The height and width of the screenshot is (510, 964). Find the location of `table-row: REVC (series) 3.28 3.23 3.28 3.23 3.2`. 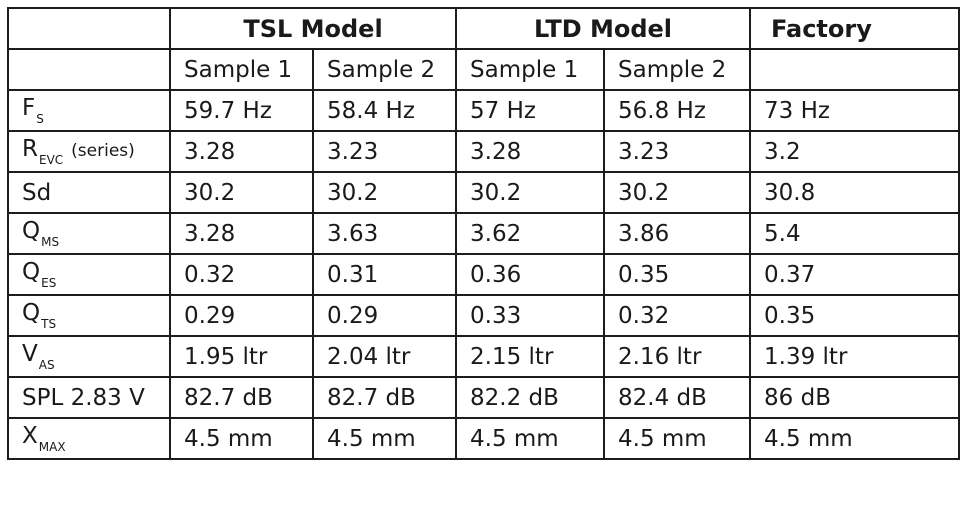

table-row: REVC (series) 3.28 3.23 3.28 3.23 3.2 is located at coordinates (484, 151).